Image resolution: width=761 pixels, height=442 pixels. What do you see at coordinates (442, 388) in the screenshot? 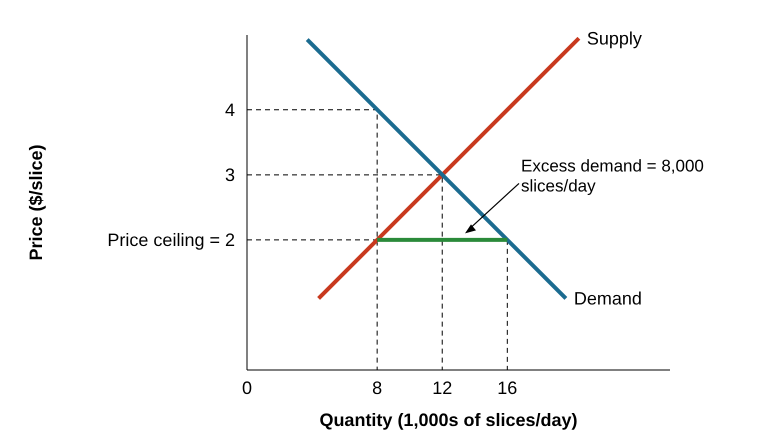
I see `x-tick-label: 12` at bounding box center [442, 388].